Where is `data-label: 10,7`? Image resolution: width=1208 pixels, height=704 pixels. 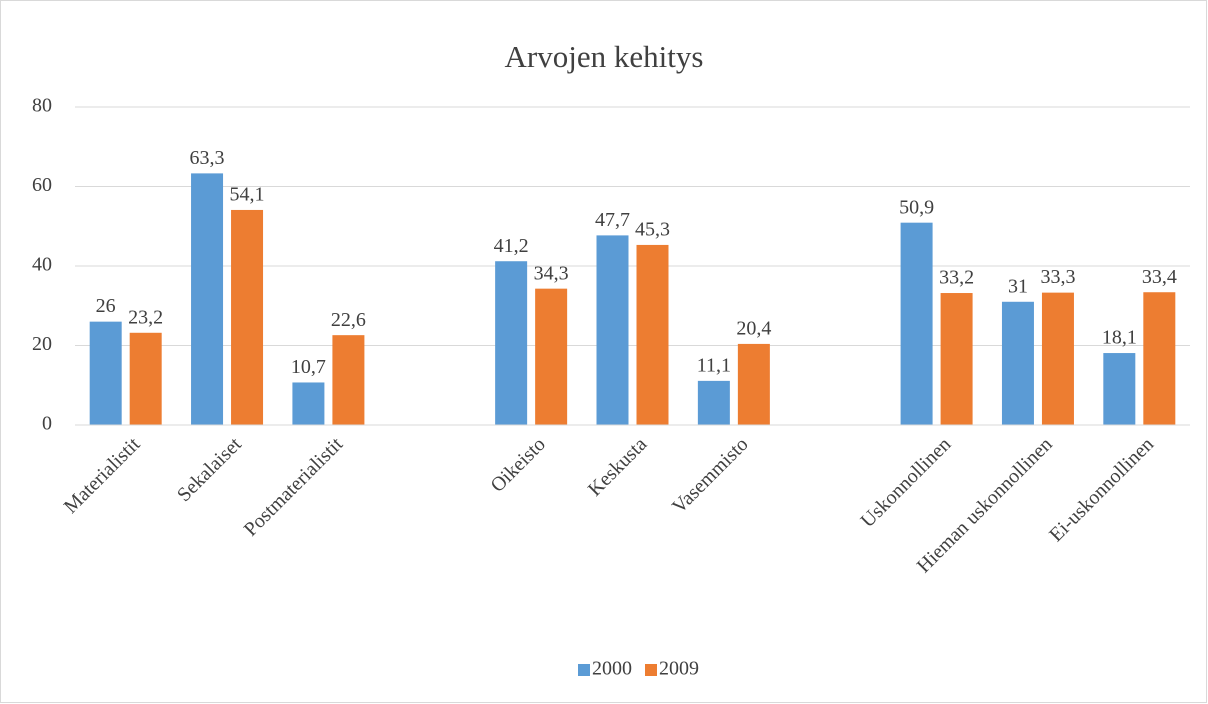
data-label: 10,7 is located at coordinates (308, 367).